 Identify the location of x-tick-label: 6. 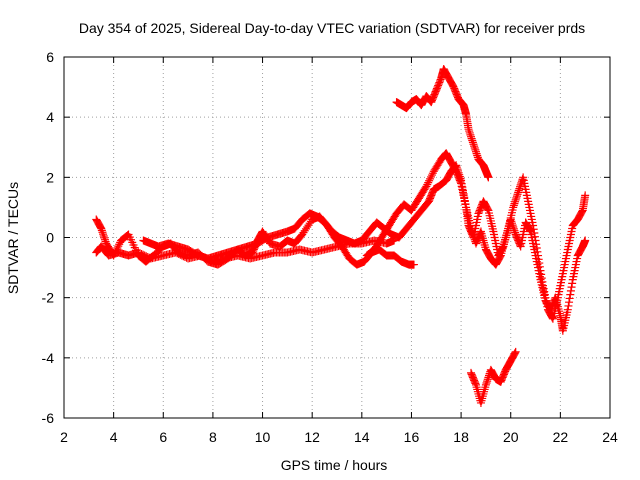
(163, 437).